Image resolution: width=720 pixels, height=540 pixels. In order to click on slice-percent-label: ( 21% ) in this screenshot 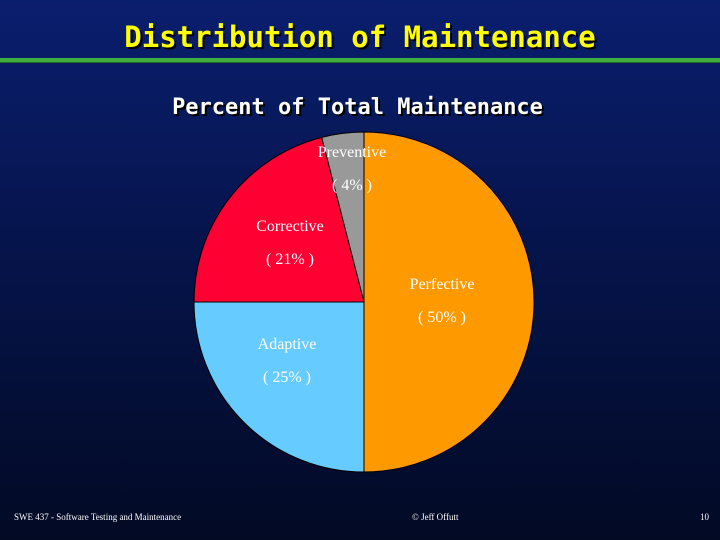, I will do `click(290, 259)`.